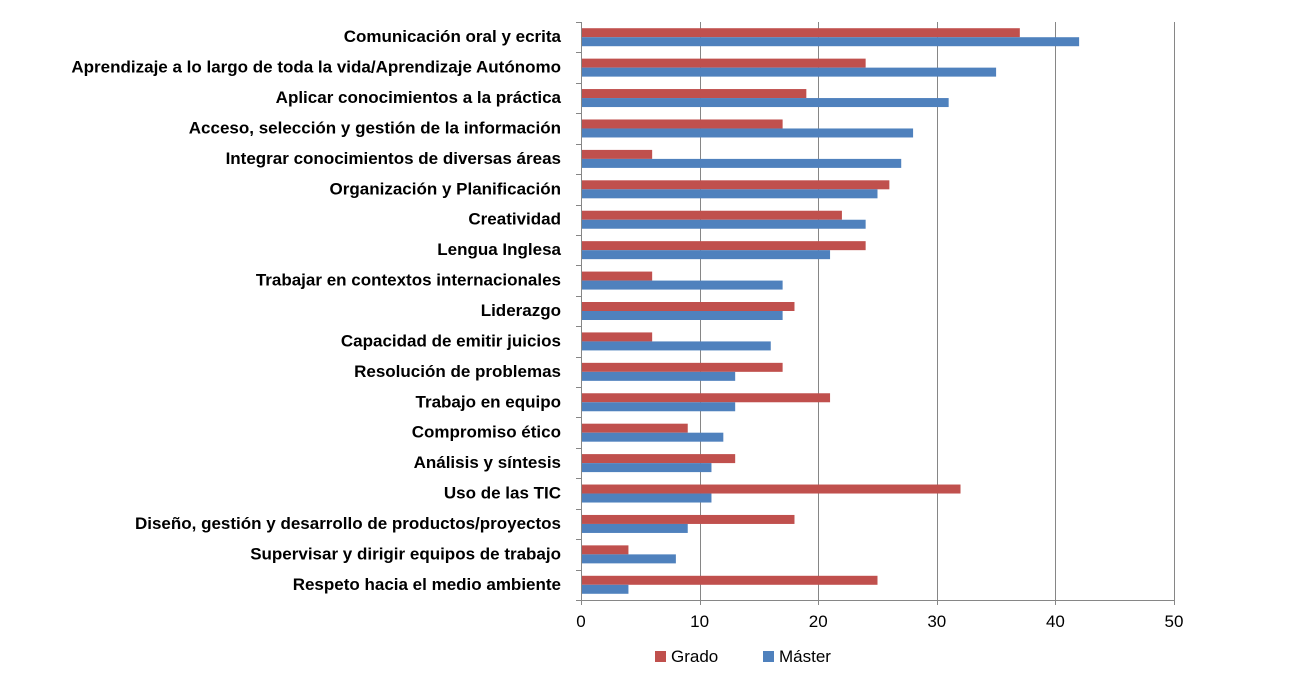 The image size is (1304, 699). I want to click on category-label: Organización y Planificación, so click(445, 188).